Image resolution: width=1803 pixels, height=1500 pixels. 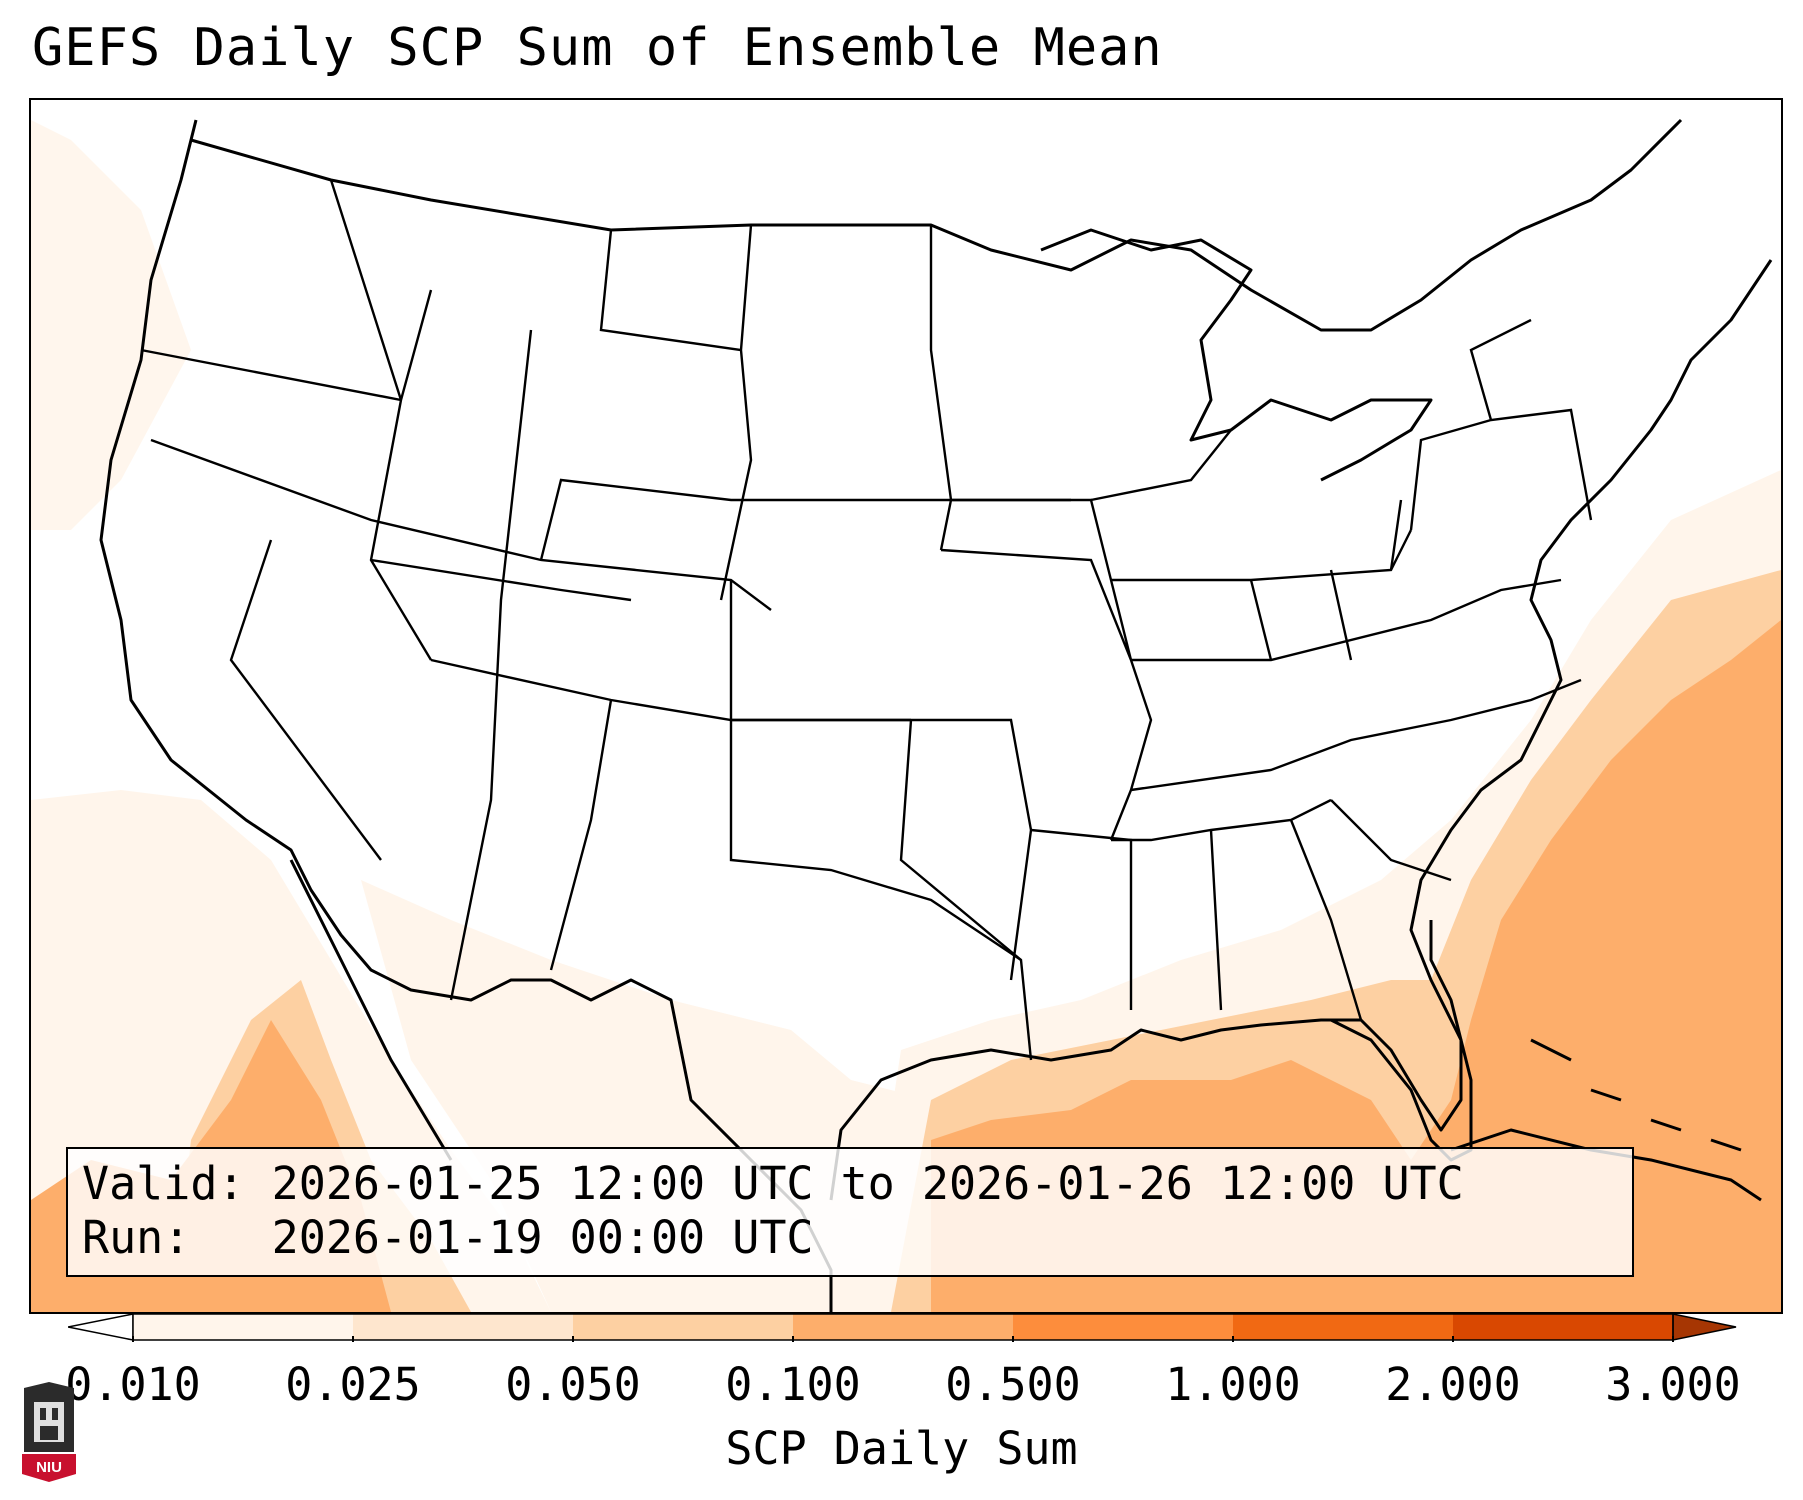 What do you see at coordinates (133, 1384) in the screenshot?
I see `colorbar-tick-label: 0.010` at bounding box center [133, 1384].